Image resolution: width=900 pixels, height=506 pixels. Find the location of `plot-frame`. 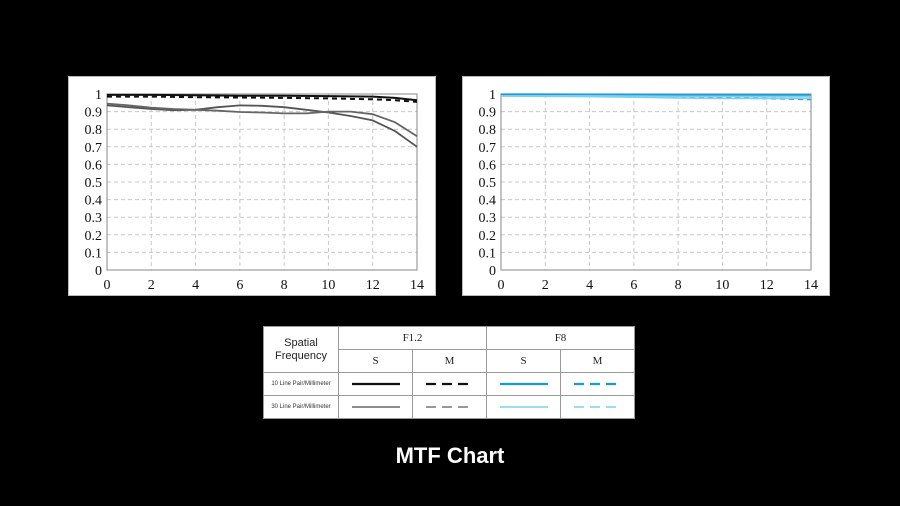

plot-frame is located at coordinates (262, 182).